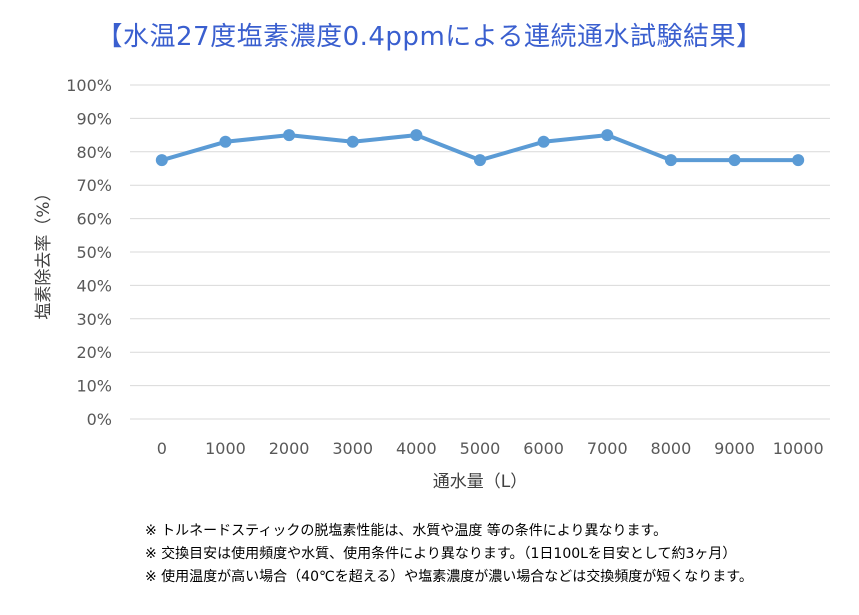 The width and height of the screenshot is (859, 615). Describe the element at coordinates (94, 285) in the screenshot. I see `y-tick-label: 40%` at that location.